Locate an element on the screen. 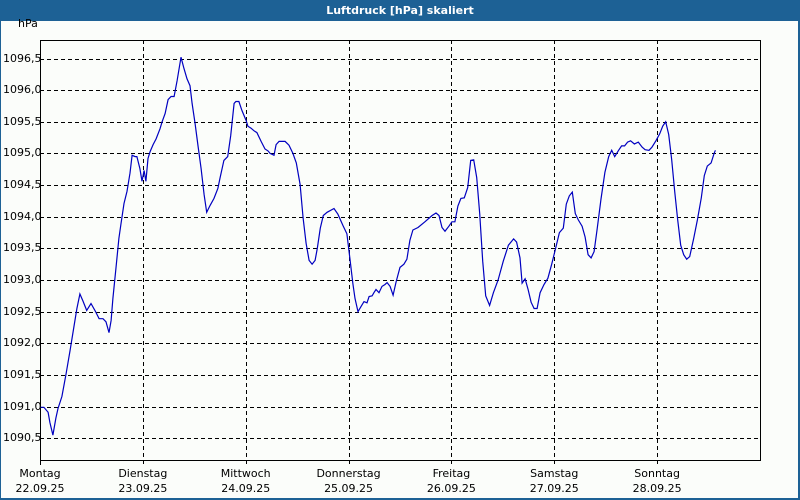 The width and height of the screenshot is (800, 500). y-tick-label: 1093,0 is located at coordinates (22, 280).